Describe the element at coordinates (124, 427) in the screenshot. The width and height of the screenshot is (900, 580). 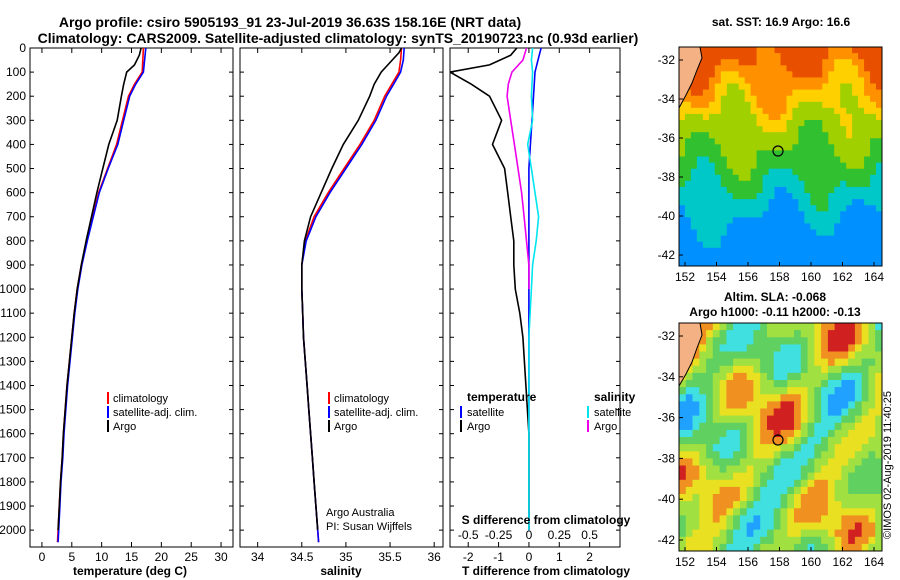
I see `legend-argo: Argo` at that location.